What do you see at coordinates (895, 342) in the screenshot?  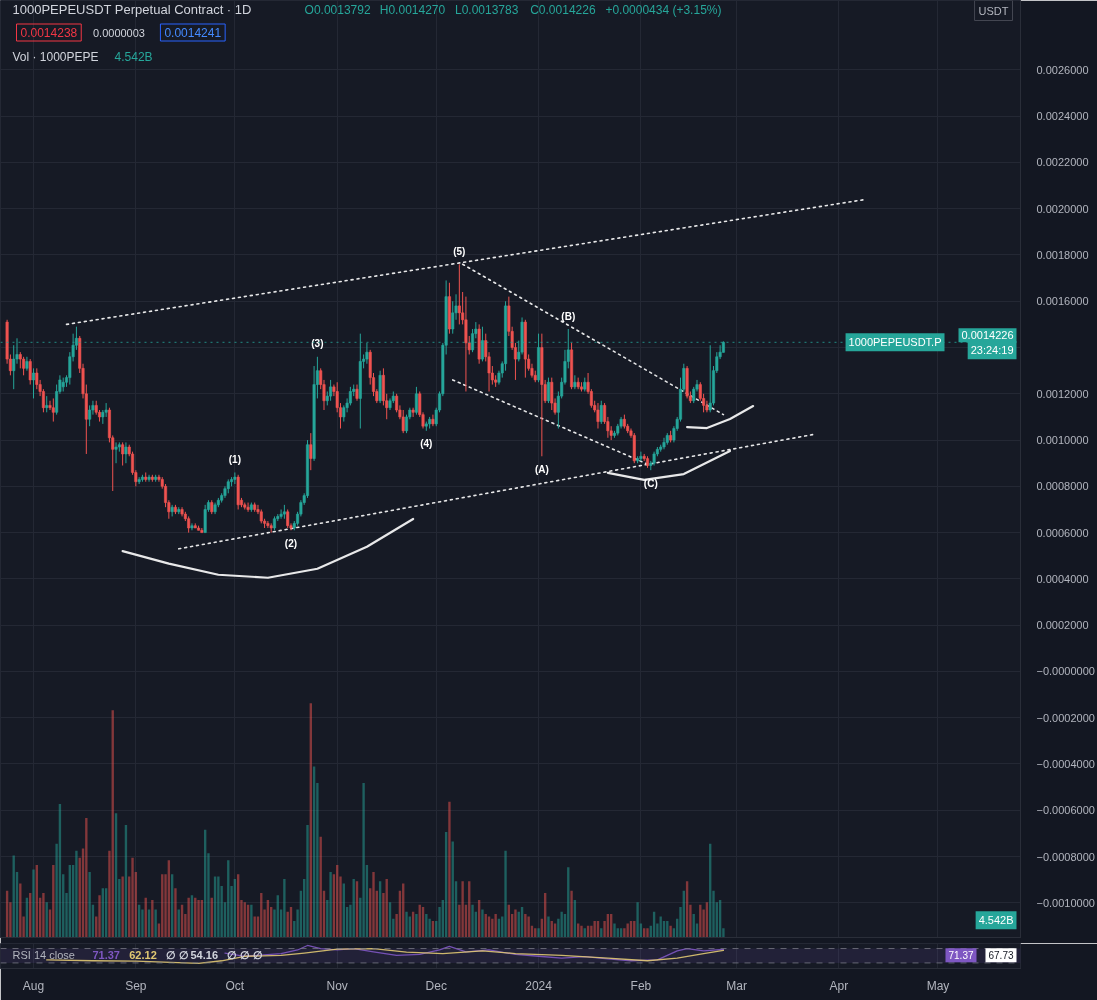 I see `ref-line-label: 1000PEPEUSDT.P` at bounding box center [895, 342].